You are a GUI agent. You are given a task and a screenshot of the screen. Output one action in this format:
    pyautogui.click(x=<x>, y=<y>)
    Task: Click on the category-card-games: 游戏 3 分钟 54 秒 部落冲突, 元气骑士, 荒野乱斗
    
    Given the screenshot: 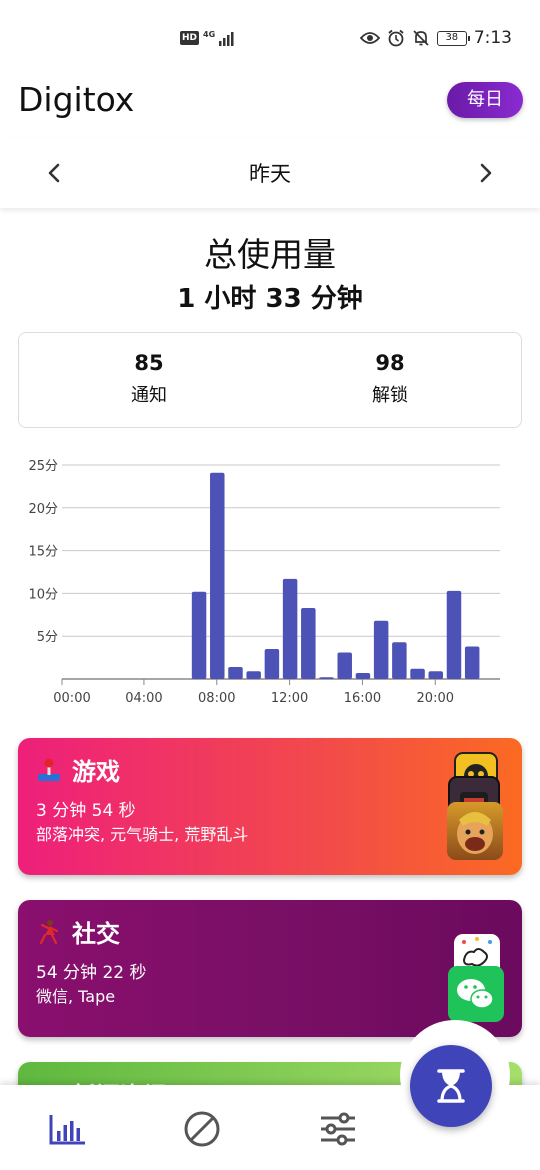 What is the action you would take?
    pyautogui.click(x=270, y=806)
    